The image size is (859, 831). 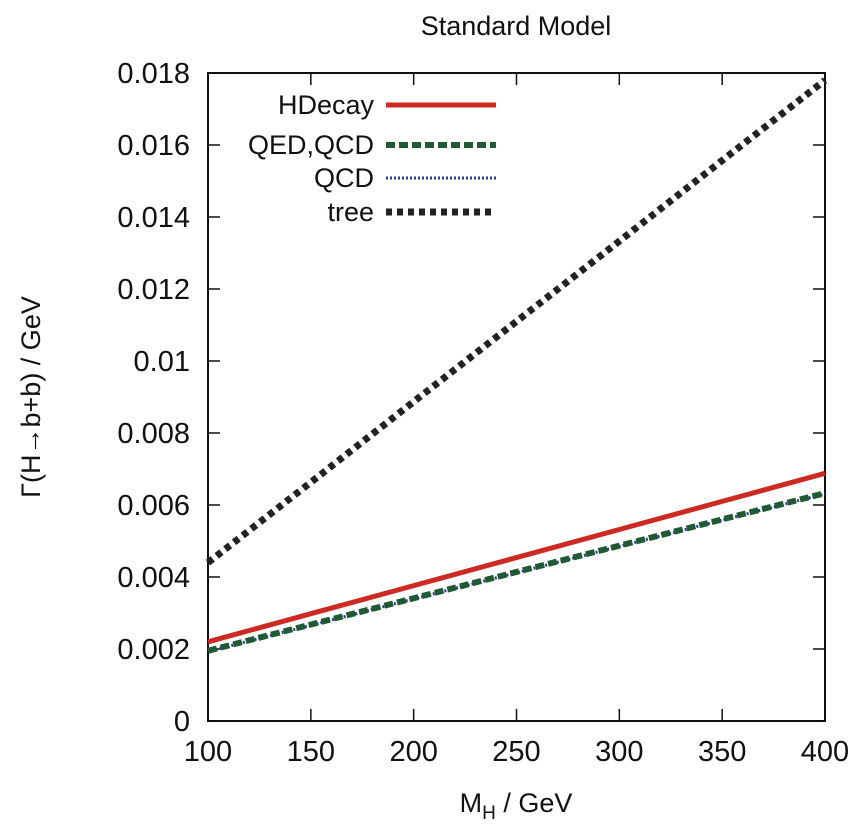 I want to click on x-tick-label: 100, so click(x=208, y=752).